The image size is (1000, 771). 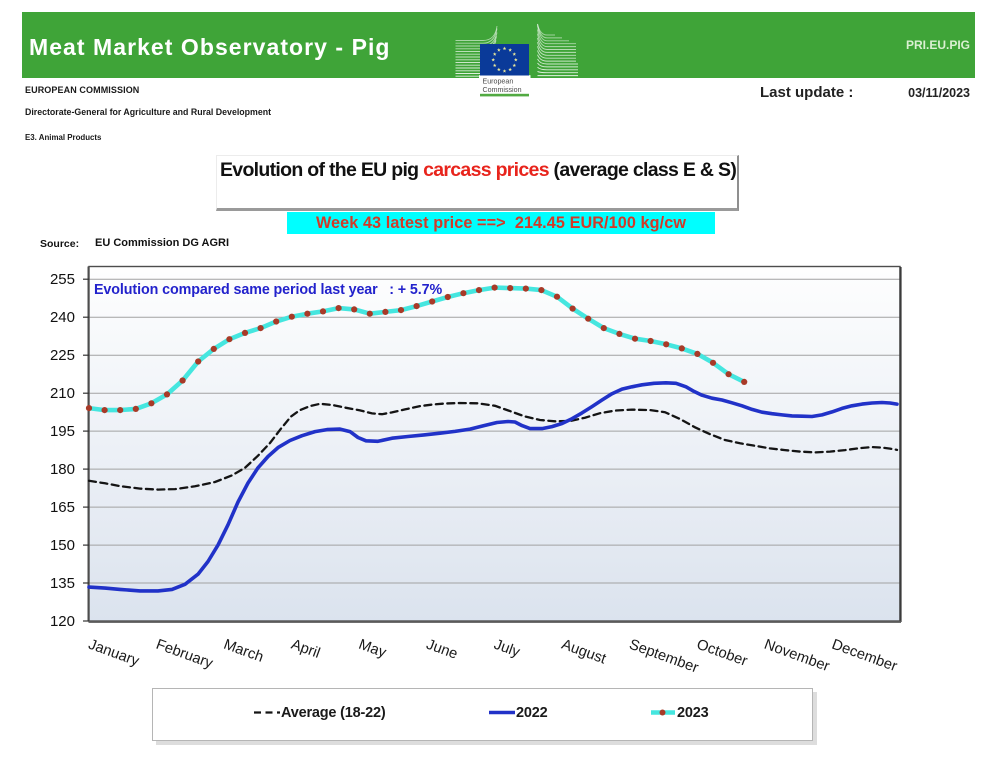 I want to click on svg-text: 210, so click(x=62, y=393).